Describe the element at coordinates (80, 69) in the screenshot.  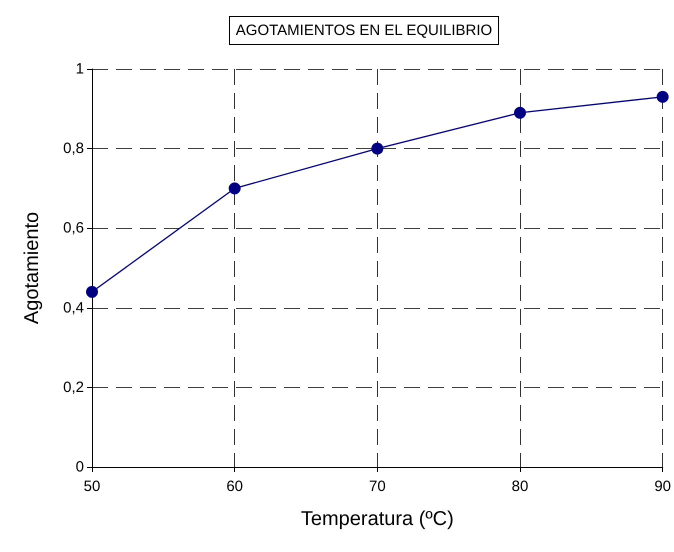
I see `y-tick-label: 1` at that location.